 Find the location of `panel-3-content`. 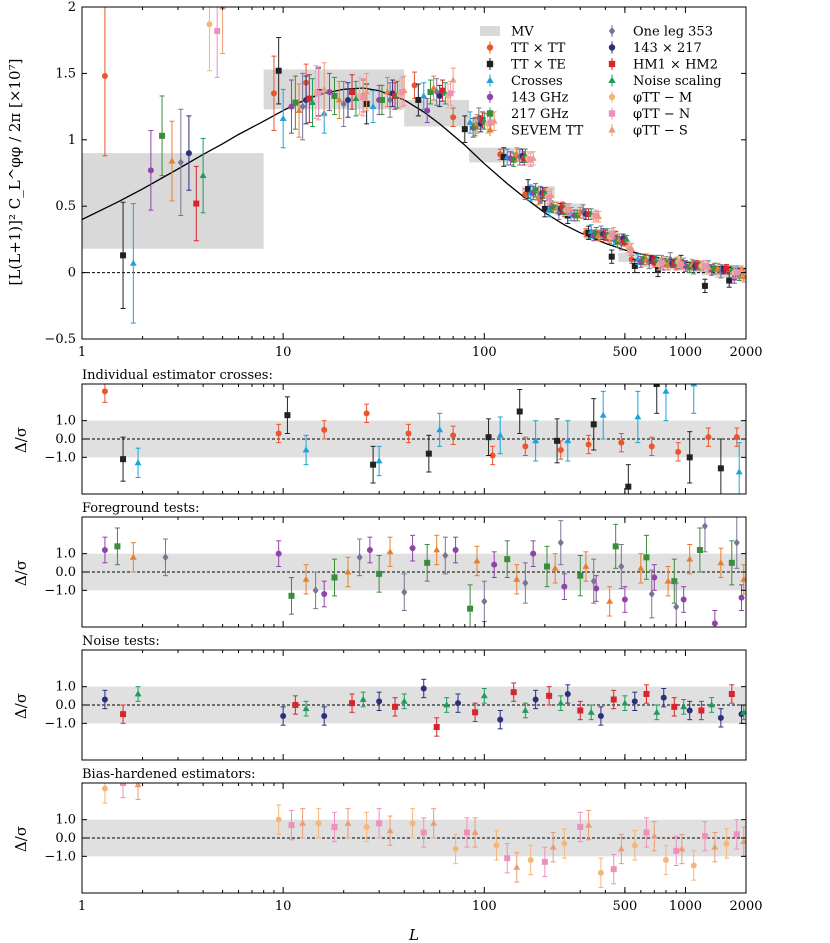

panel-3-content is located at coordinates (414, 707).